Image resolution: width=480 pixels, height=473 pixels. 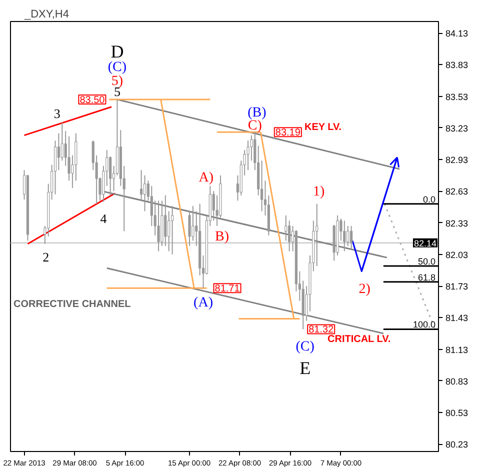 What do you see at coordinates (457, 65) in the screenshot?
I see `y-tick-label: 83.83` at bounding box center [457, 65].